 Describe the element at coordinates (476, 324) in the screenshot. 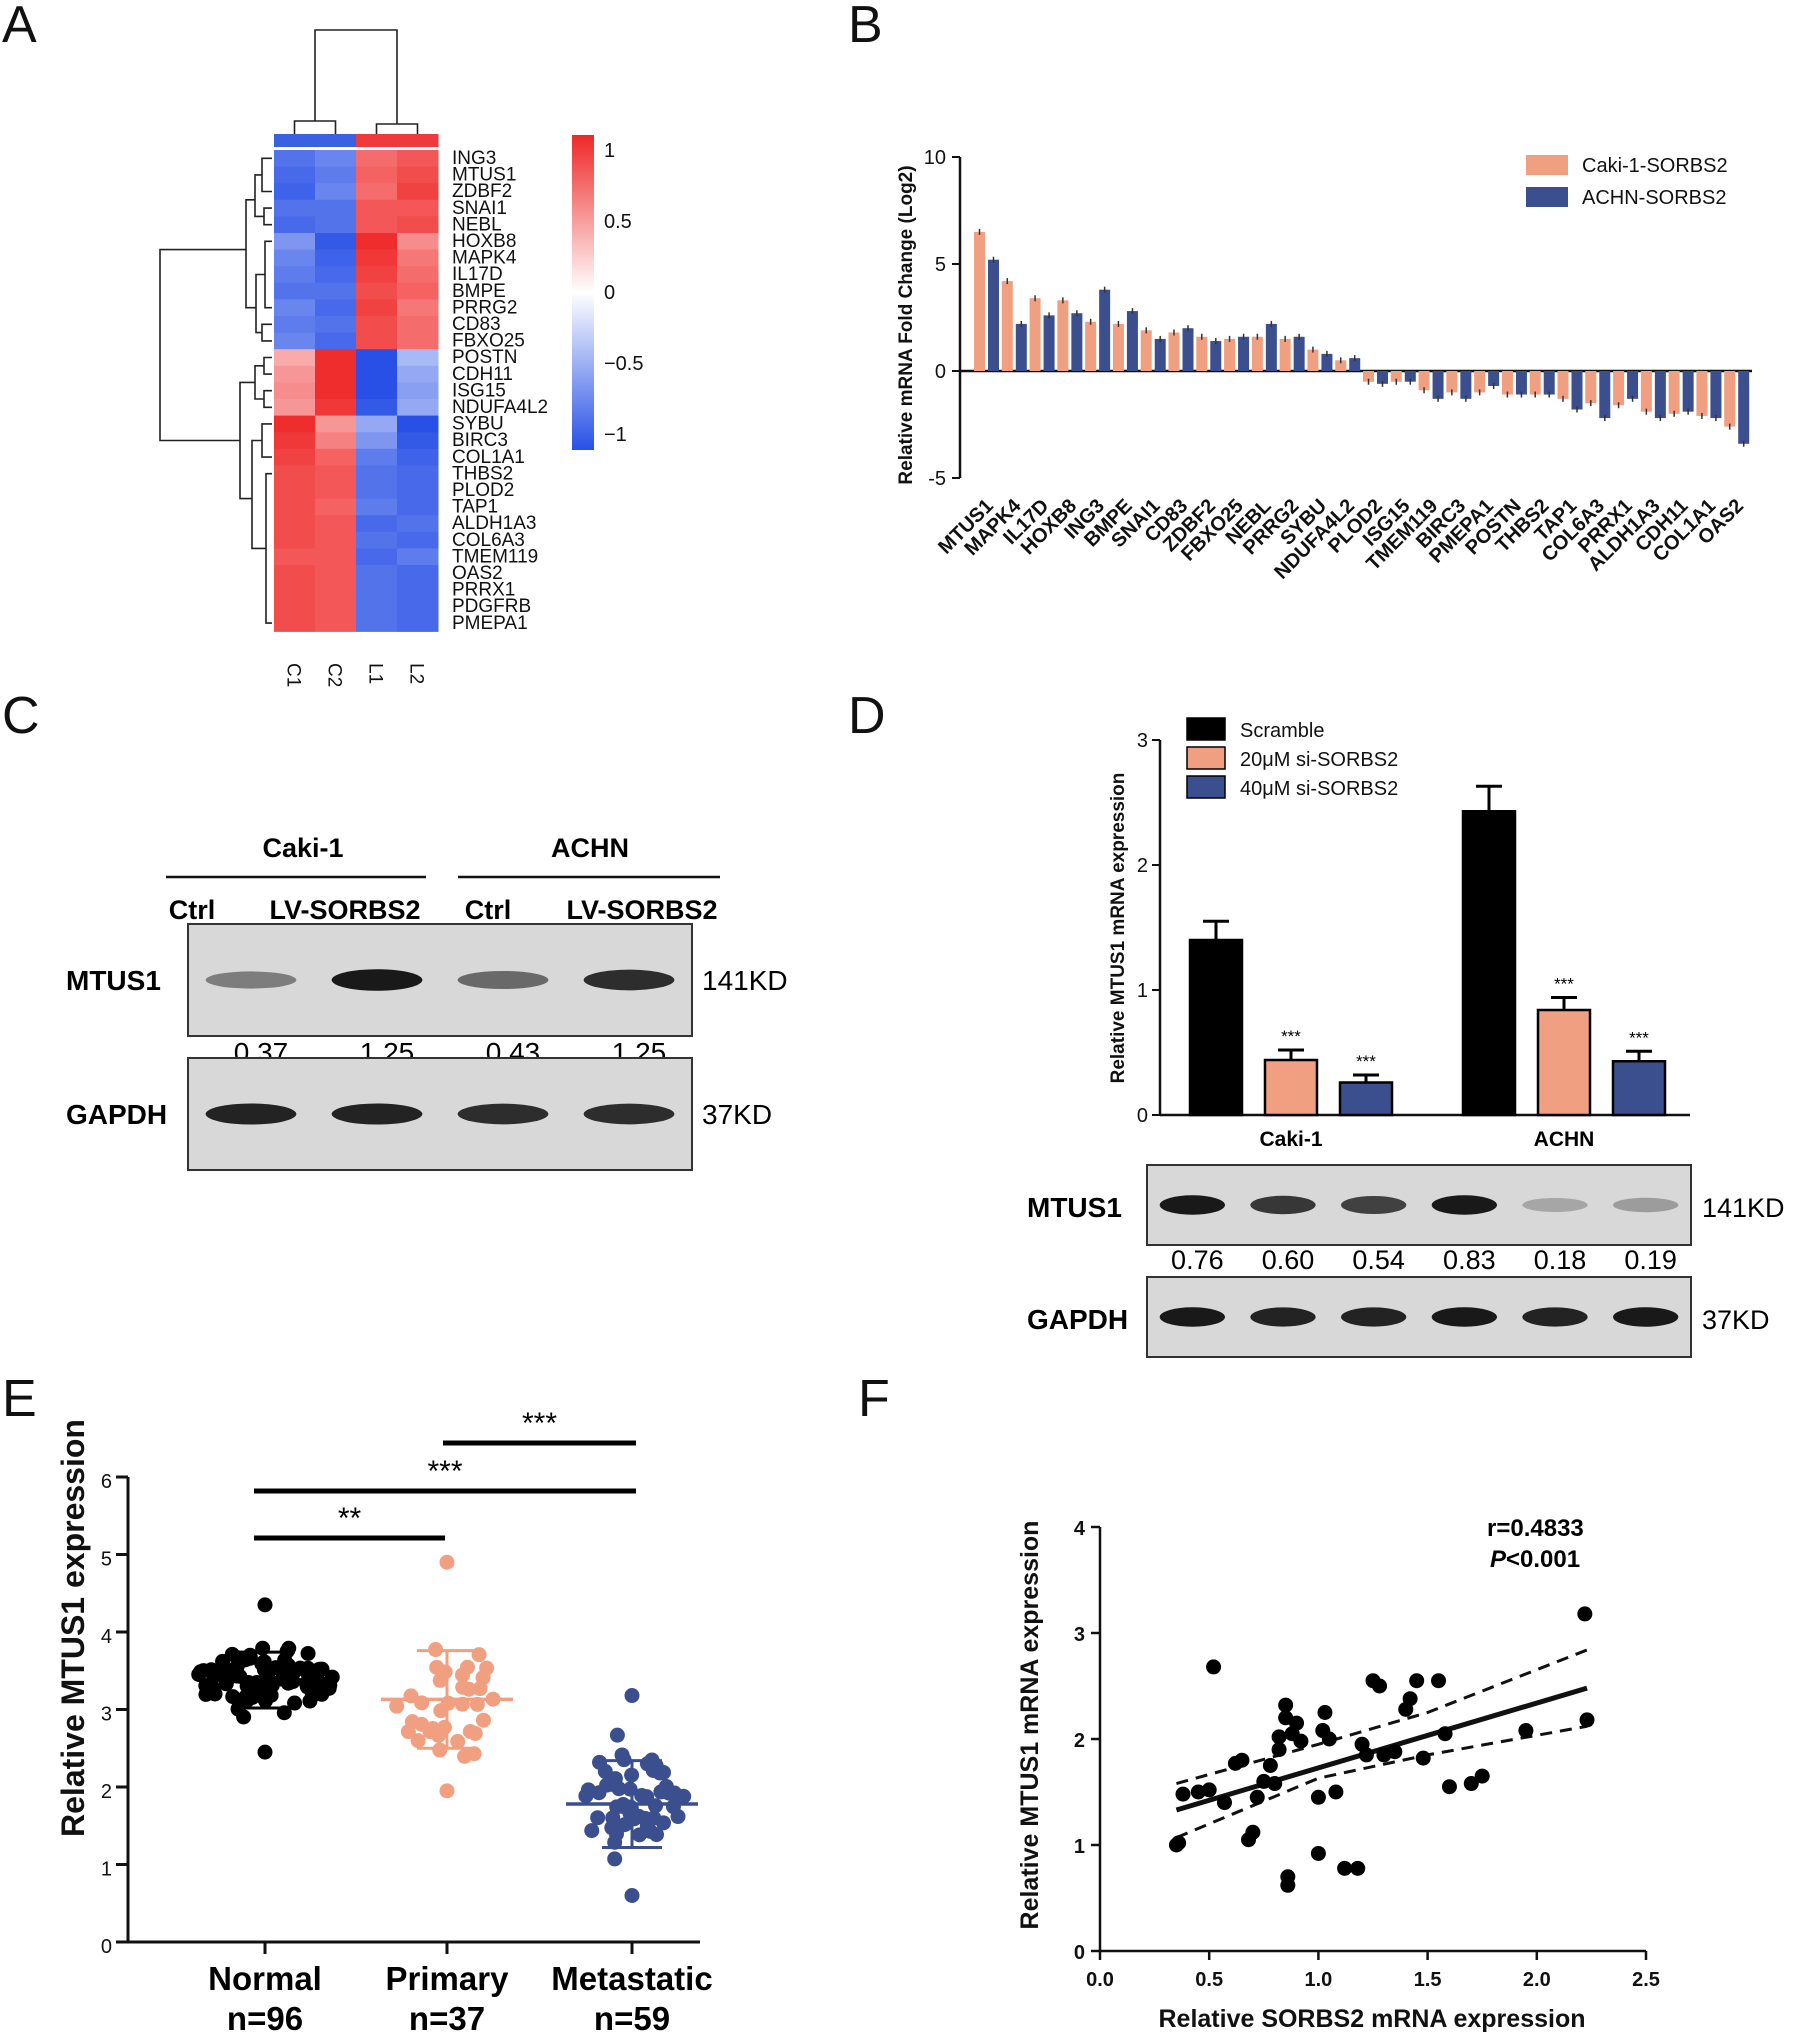

I see `heatmap-row-label: CD83` at that location.